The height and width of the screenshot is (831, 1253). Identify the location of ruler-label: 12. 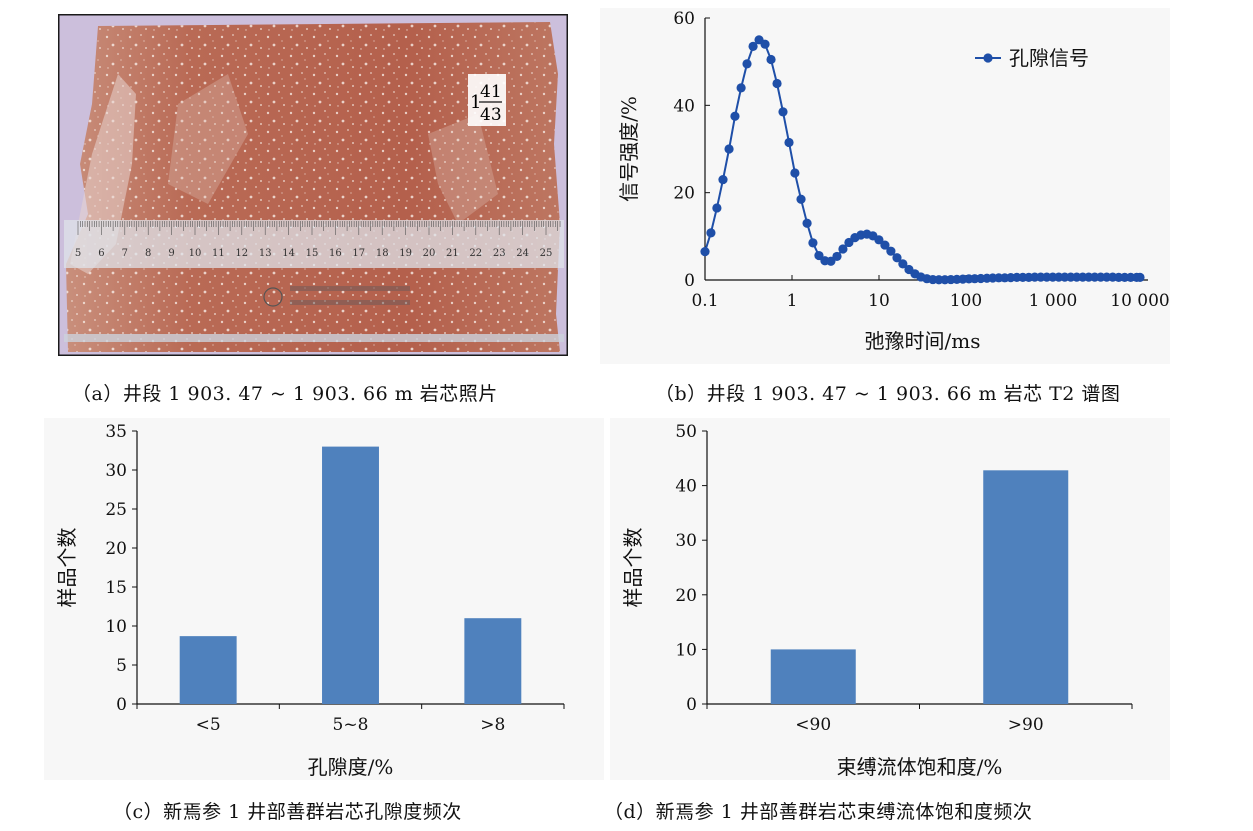
(241, 253).